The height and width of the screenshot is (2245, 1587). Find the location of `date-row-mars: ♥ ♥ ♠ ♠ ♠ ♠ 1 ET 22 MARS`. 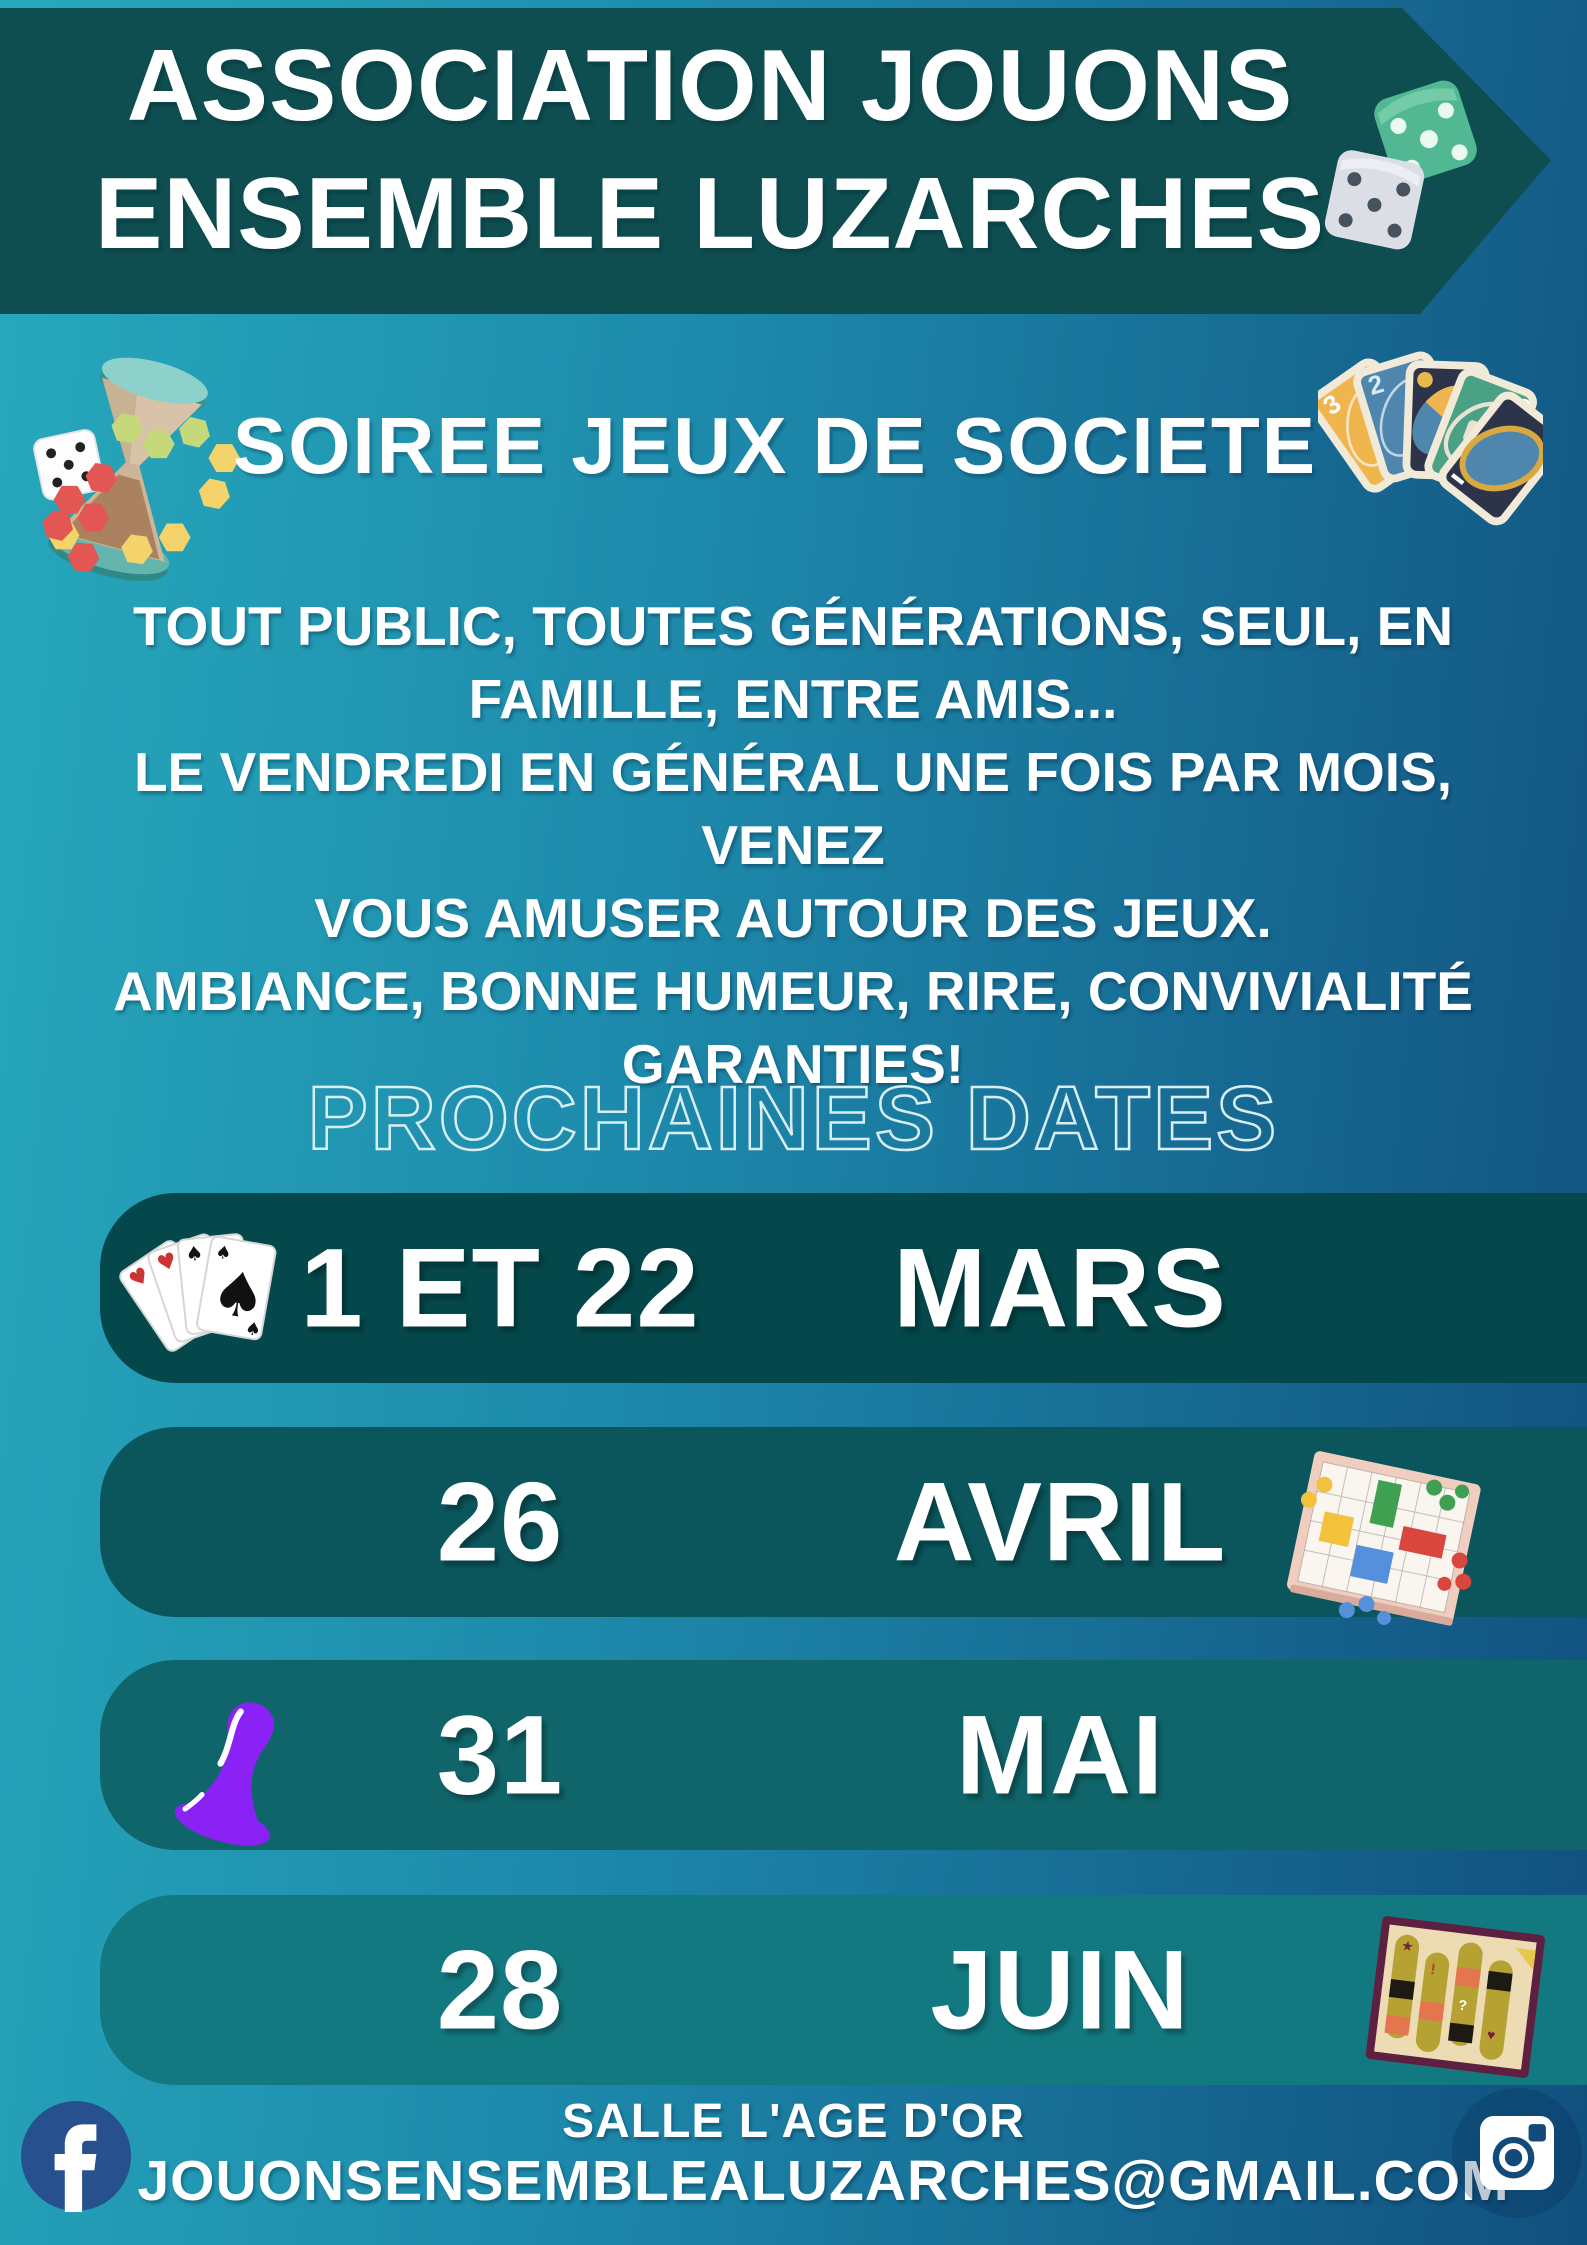

date-row-mars: ♥ ♥ ♠ ♠ ♠ ♠ 1 ET 22 MARS is located at coordinates (843, 1288).